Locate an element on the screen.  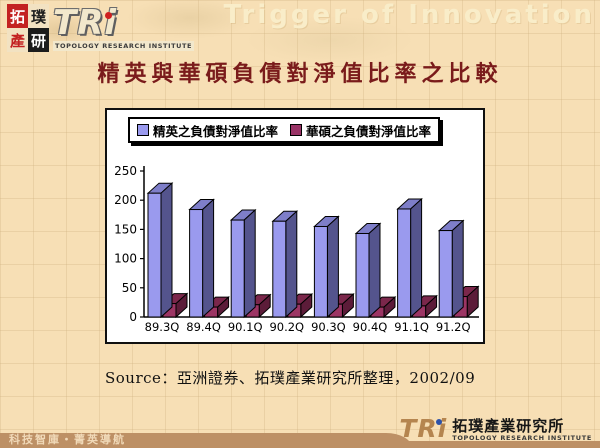
footer-logo-en: TOPOLOGY RESEARCH INSTITUTE is located at coordinates (522, 437).